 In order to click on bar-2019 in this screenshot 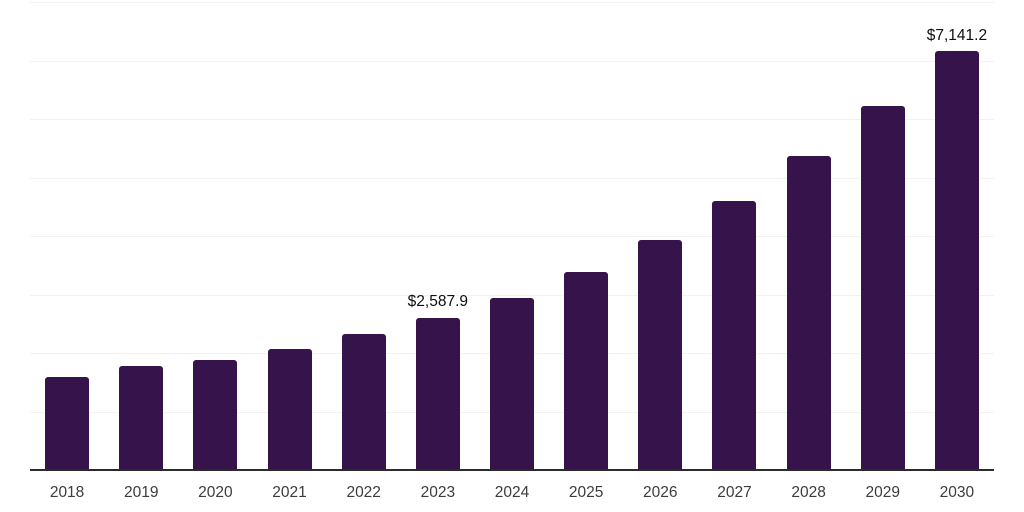, I will do `click(141, 417)`.